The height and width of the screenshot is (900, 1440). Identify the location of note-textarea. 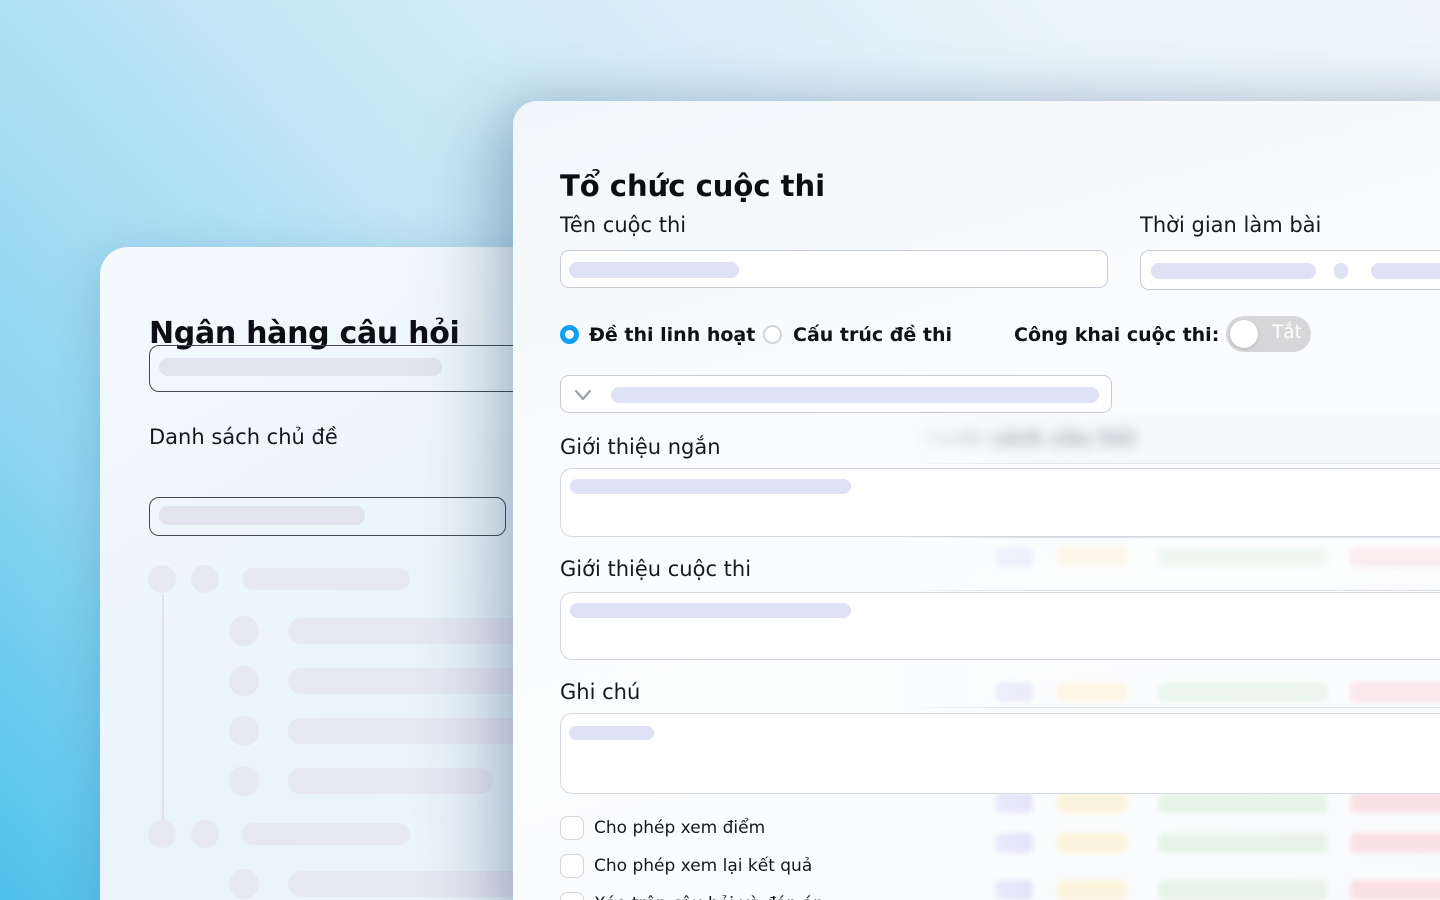
(1000, 753).